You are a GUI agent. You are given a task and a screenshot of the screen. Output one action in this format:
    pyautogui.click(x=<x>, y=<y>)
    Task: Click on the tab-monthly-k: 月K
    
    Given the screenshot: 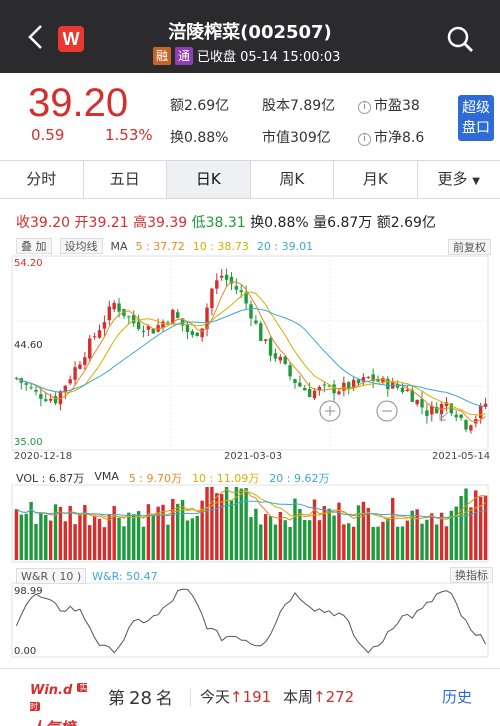 What is the action you would take?
    pyautogui.click(x=376, y=179)
    